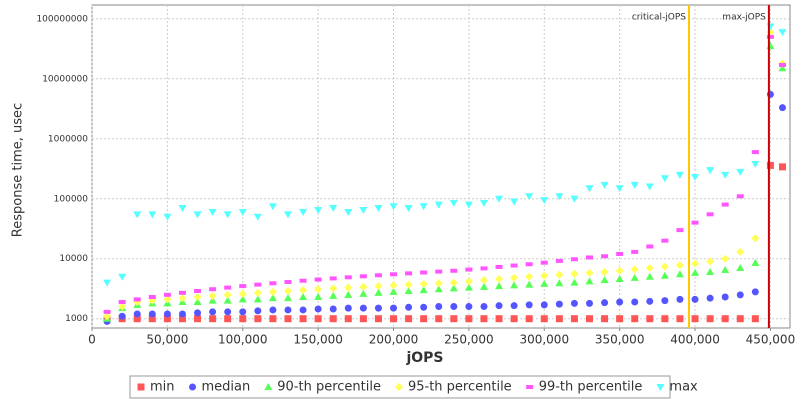 The height and width of the screenshot is (400, 800). I want to click on x-tick-label: 100,000, so click(243, 340).